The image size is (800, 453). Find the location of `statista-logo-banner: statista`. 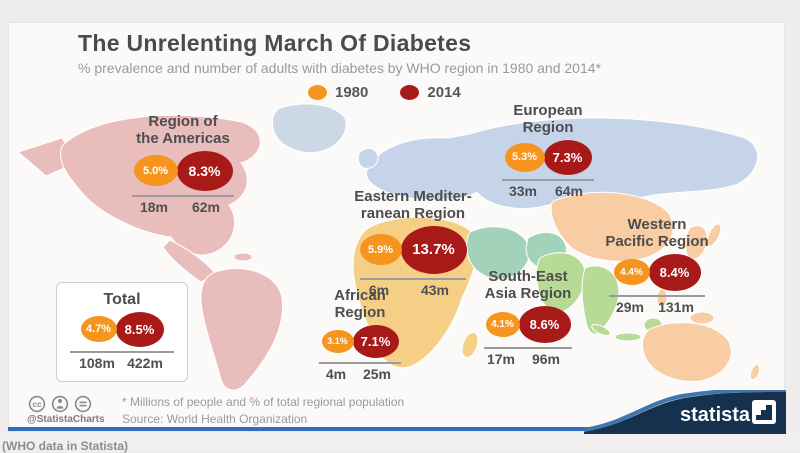

statista-logo-banner: statista is located at coordinates (685, 412).